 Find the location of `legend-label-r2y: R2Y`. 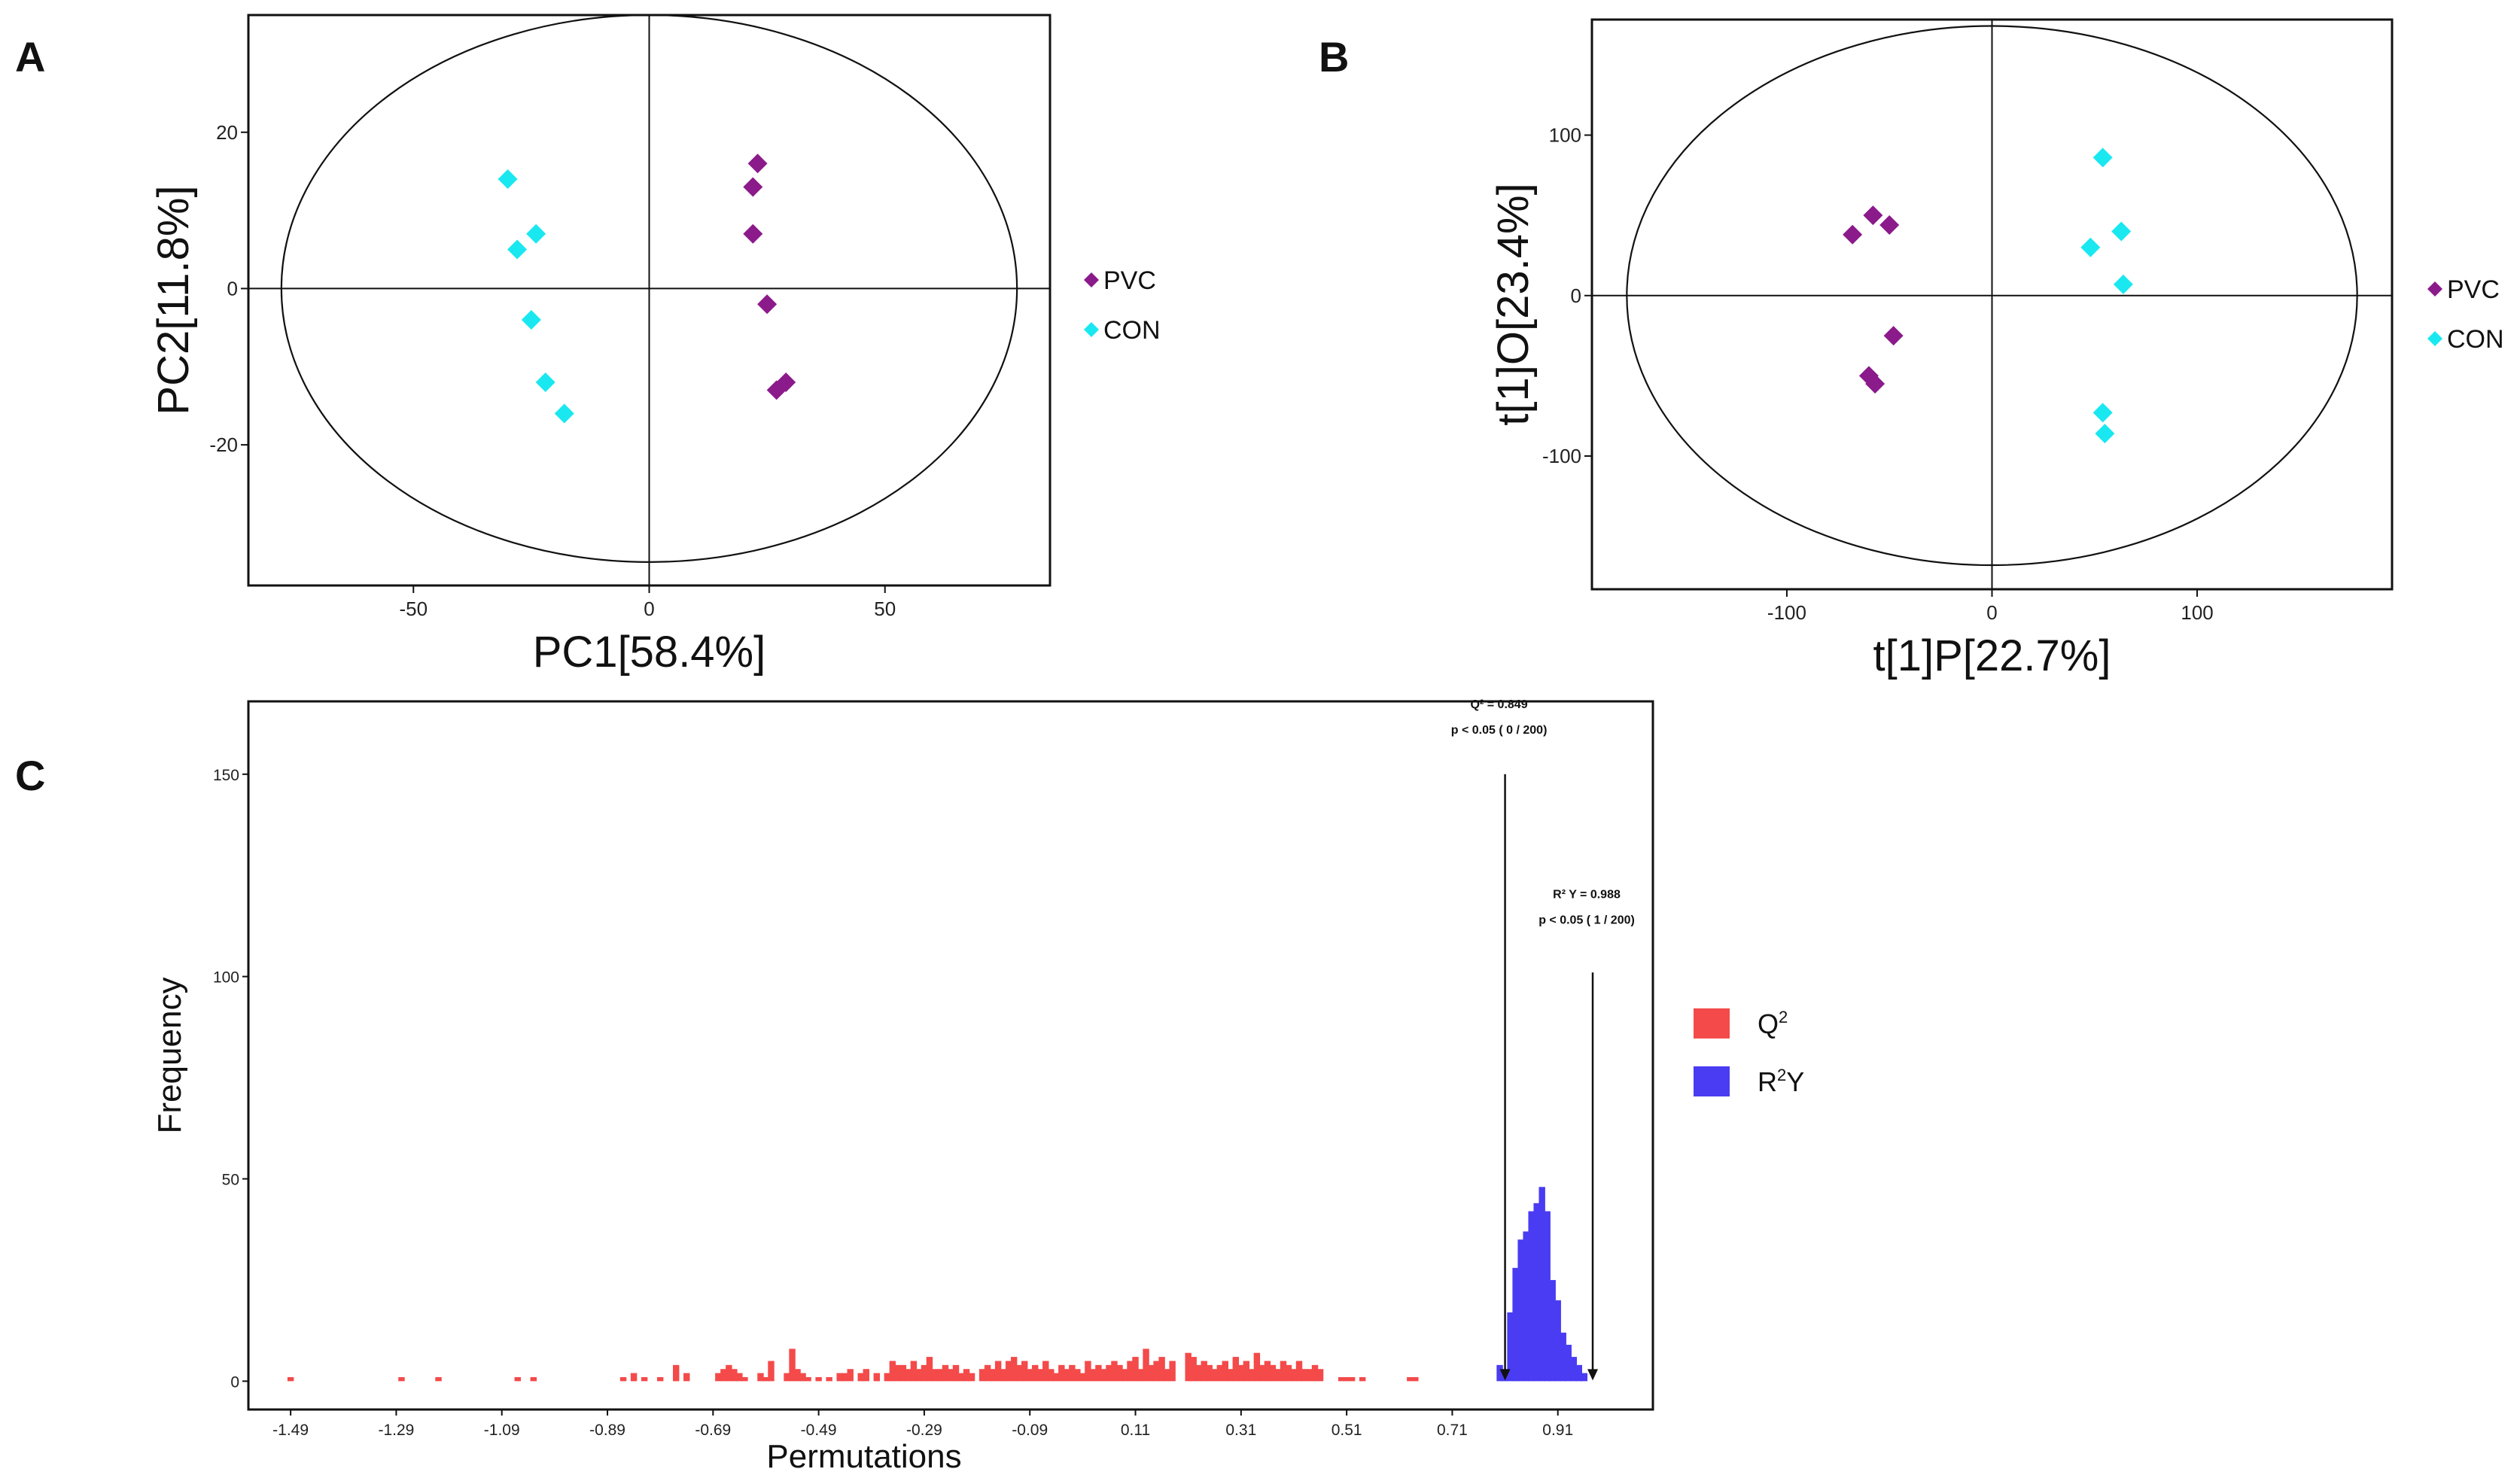

legend-label-r2y: R2Y is located at coordinates (1781, 1081).